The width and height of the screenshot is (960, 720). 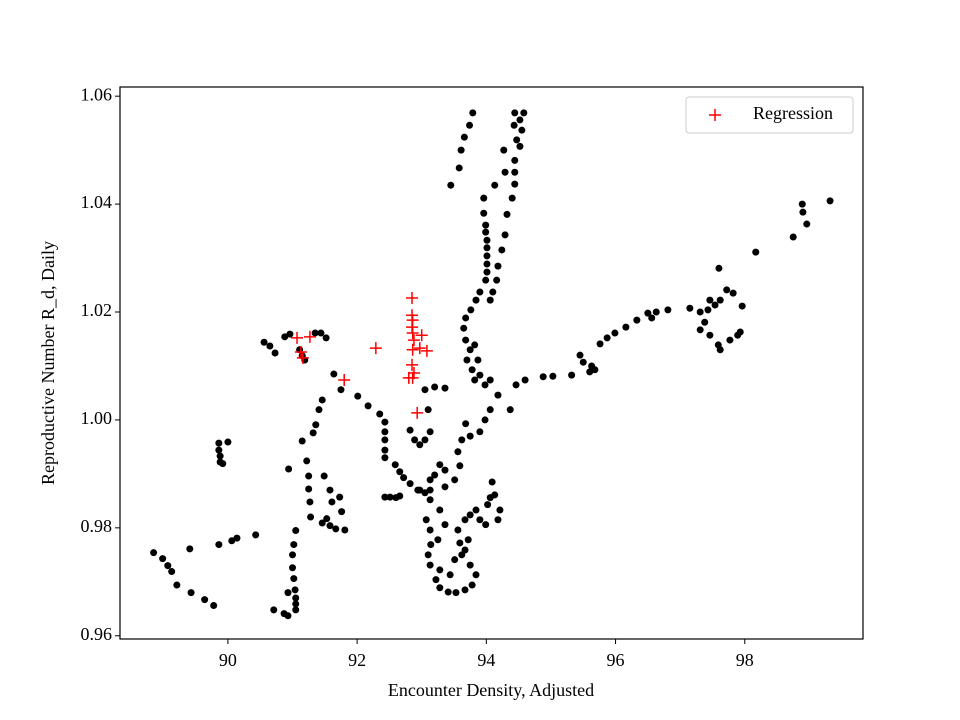 I want to click on y-tick-label: 1.04, so click(x=97, y=202).